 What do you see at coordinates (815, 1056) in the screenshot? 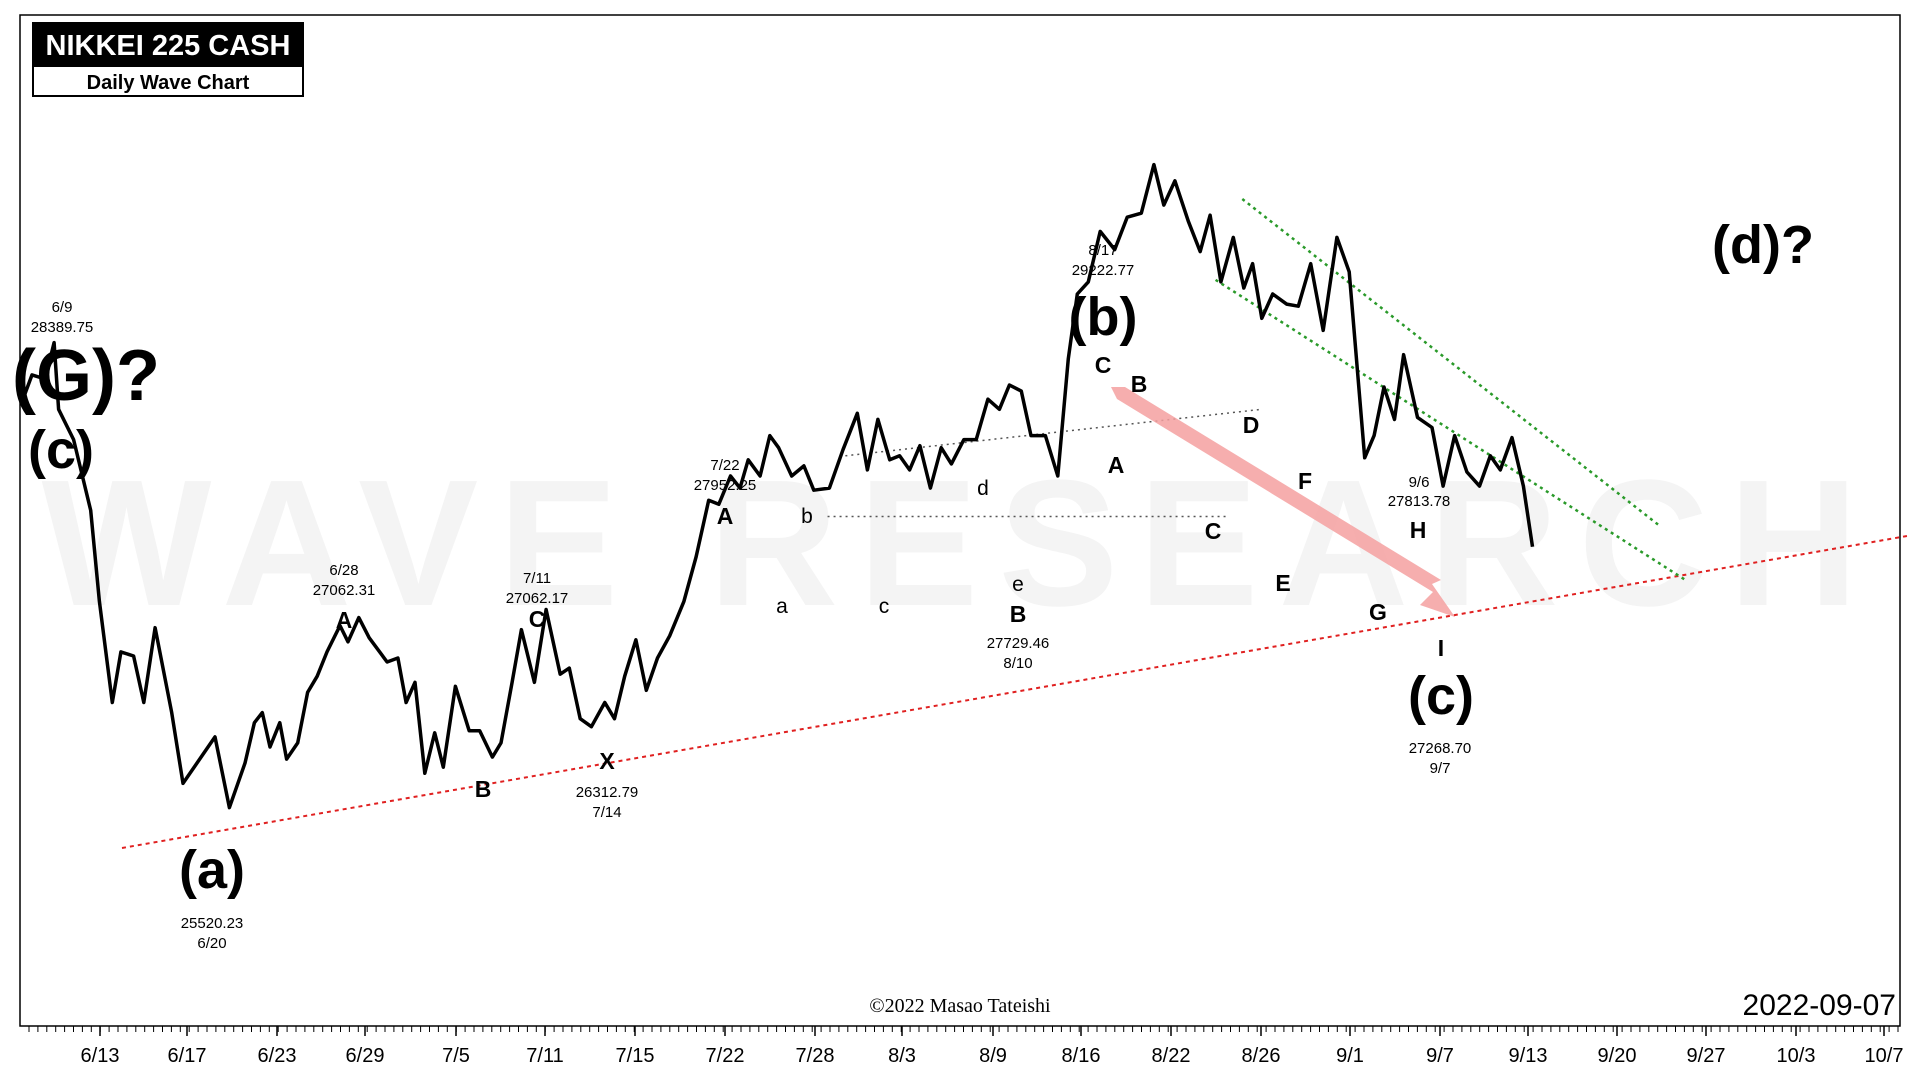
I see `x-tick-label: 7/28` at bounding box center [815, 1056].